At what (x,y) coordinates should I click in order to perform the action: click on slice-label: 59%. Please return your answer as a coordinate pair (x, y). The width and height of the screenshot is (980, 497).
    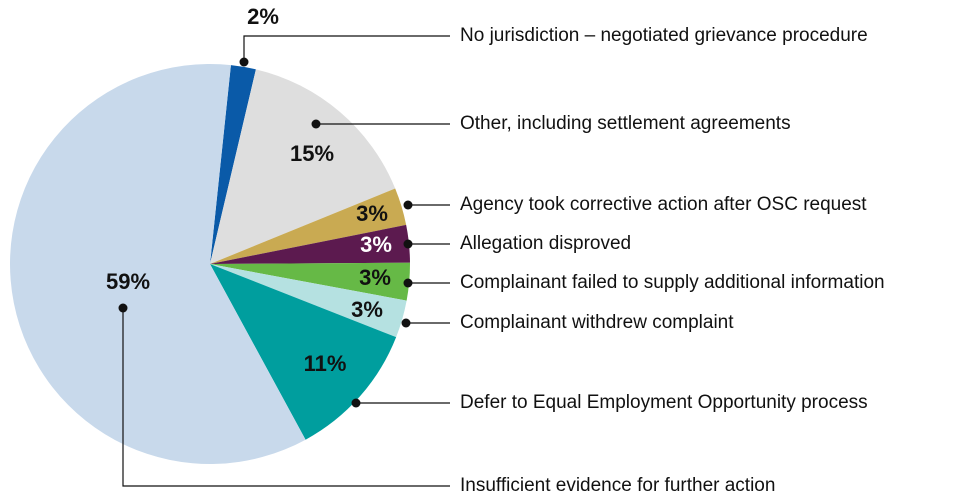
    Looking at the image, I should click on (128, 281).